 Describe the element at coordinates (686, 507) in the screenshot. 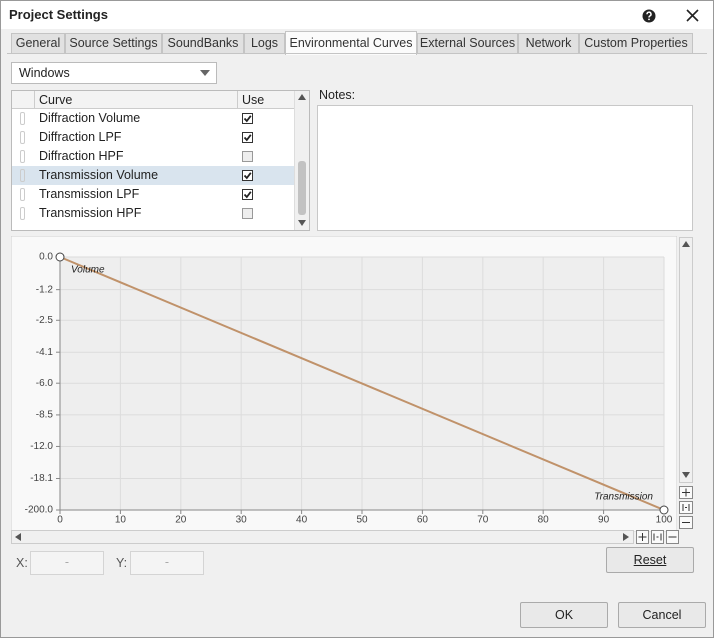

I see `zoom-buttons-vertical` at that location.